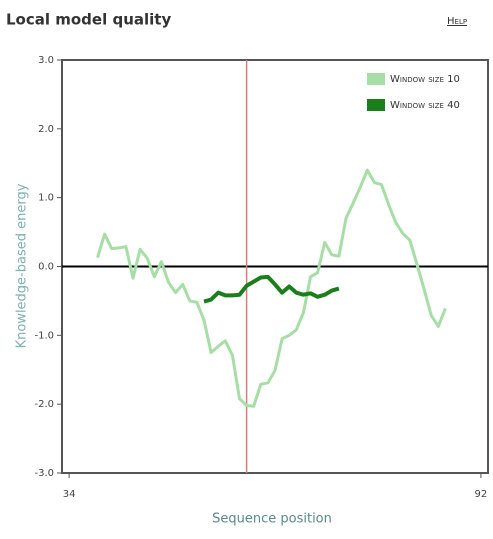  Describe the element at coordinates (46, 60) in the screenshot. I see `y-tick-label: 3.0` at that location.